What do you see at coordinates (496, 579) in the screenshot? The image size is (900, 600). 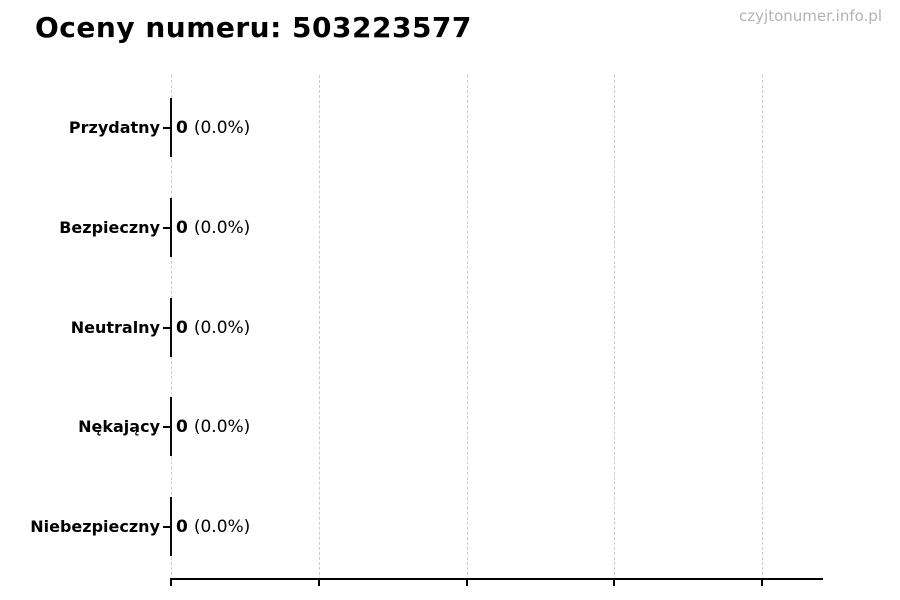 I see `x-axis-line` at bounding box center [496, 579].